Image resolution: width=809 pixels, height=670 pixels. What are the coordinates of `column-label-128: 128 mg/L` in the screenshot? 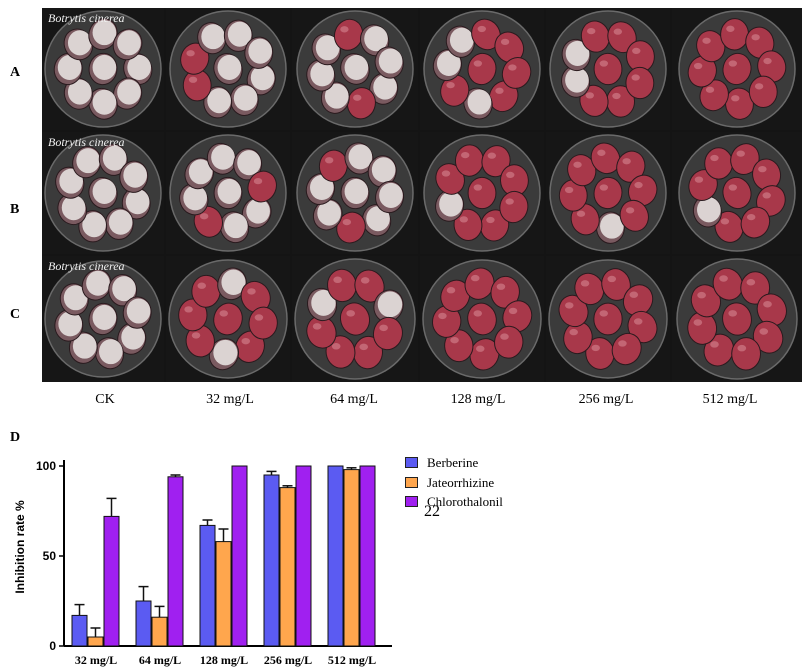 It's located at (478, 399).